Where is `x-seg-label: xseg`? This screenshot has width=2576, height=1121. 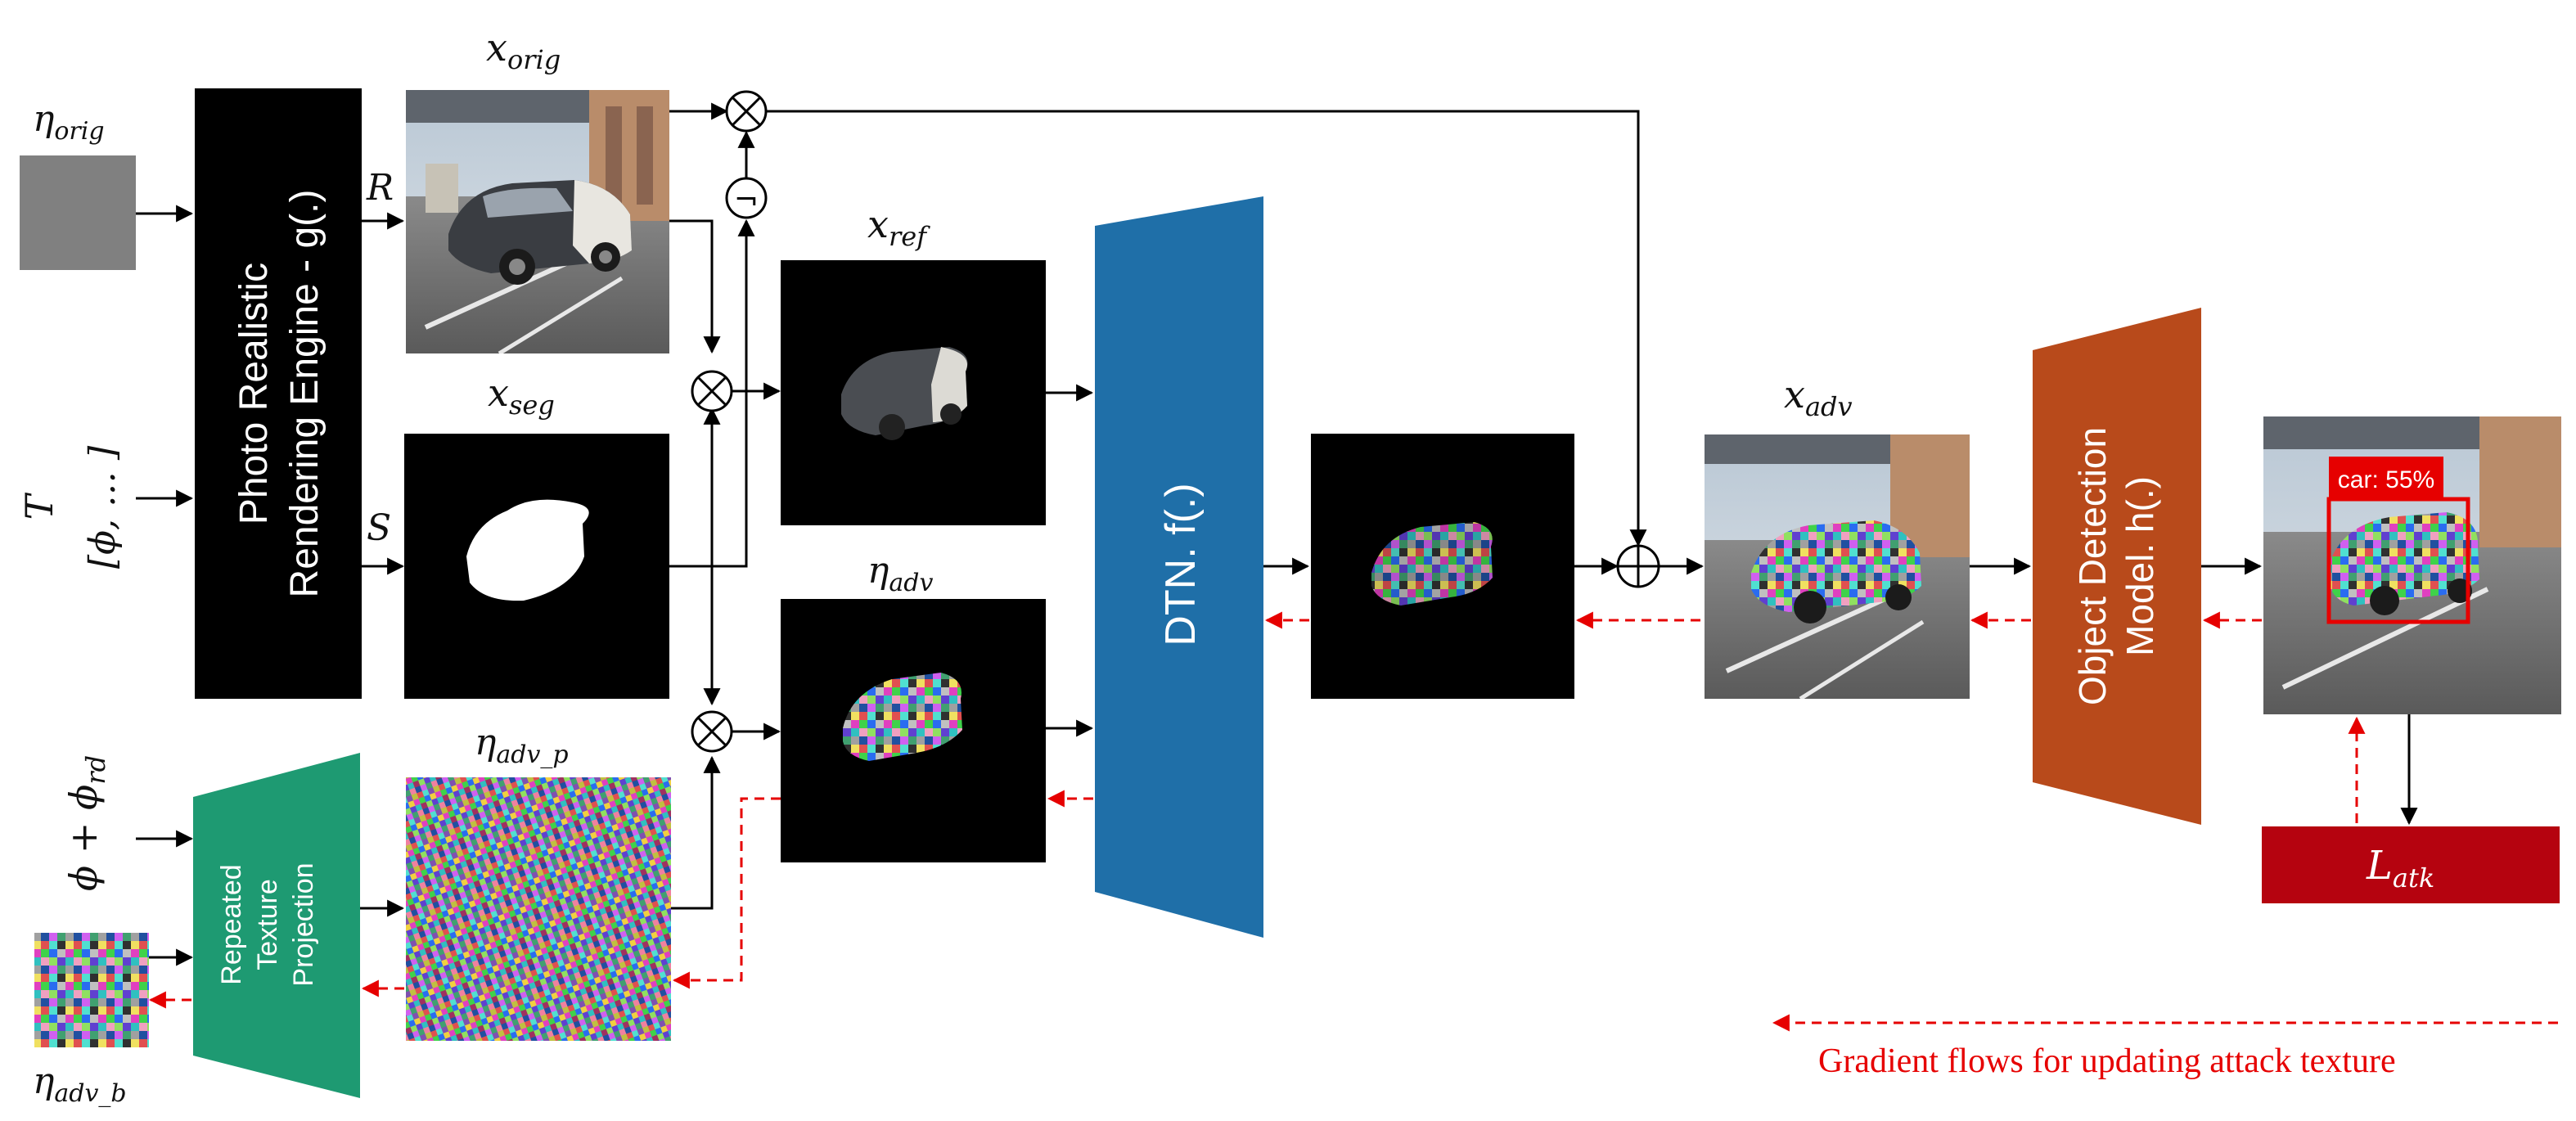 x-seg-label: xseg is located at coordinates (521, 396).